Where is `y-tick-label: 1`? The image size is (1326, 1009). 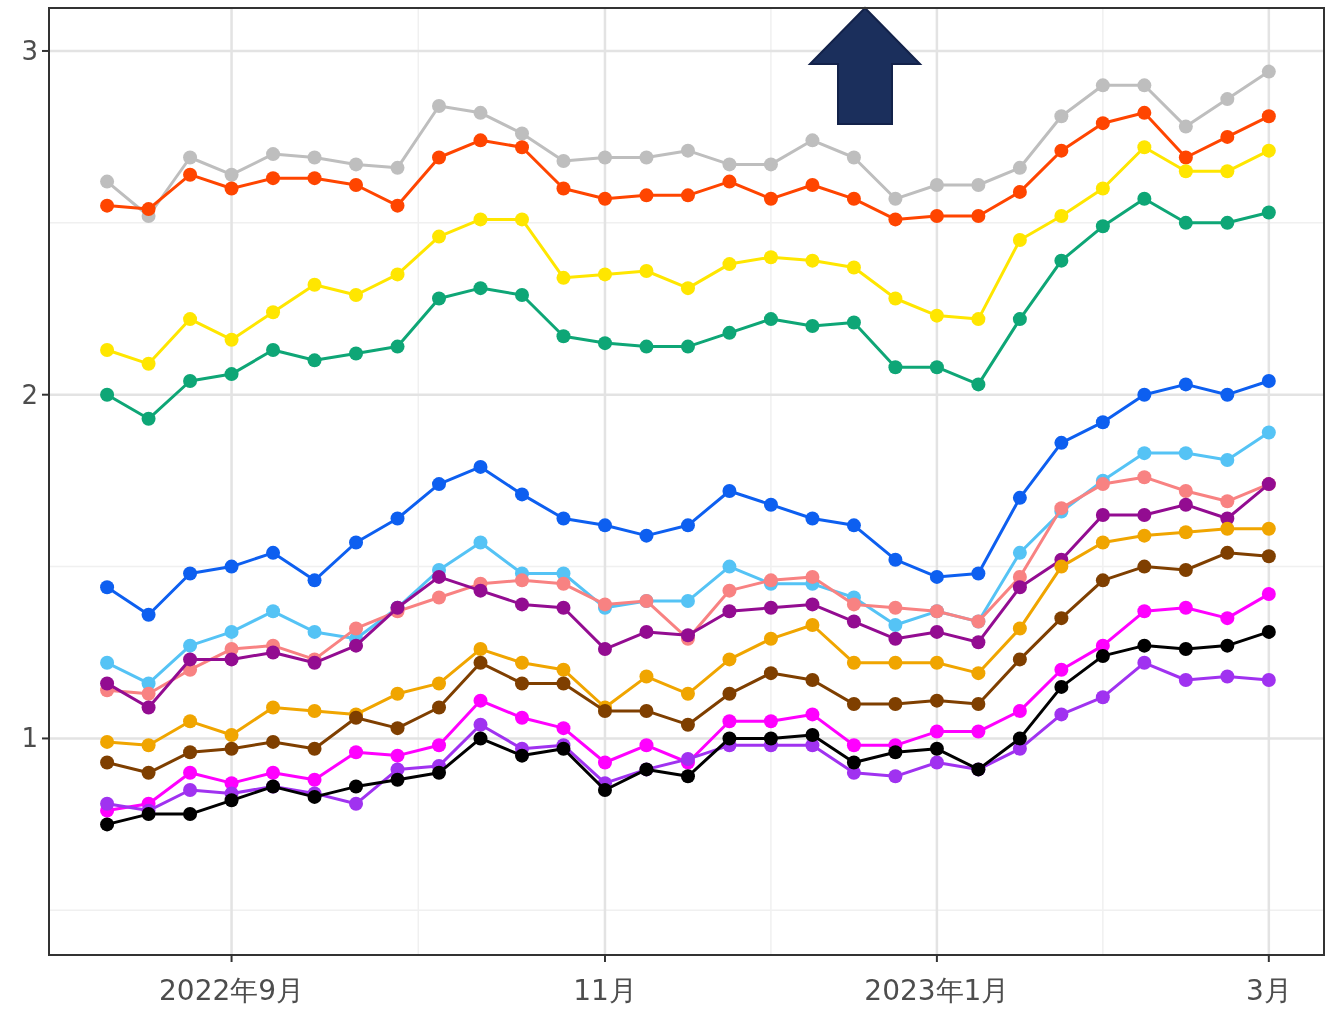
y-tick-label: 1 is located at coordinates (29, 738).